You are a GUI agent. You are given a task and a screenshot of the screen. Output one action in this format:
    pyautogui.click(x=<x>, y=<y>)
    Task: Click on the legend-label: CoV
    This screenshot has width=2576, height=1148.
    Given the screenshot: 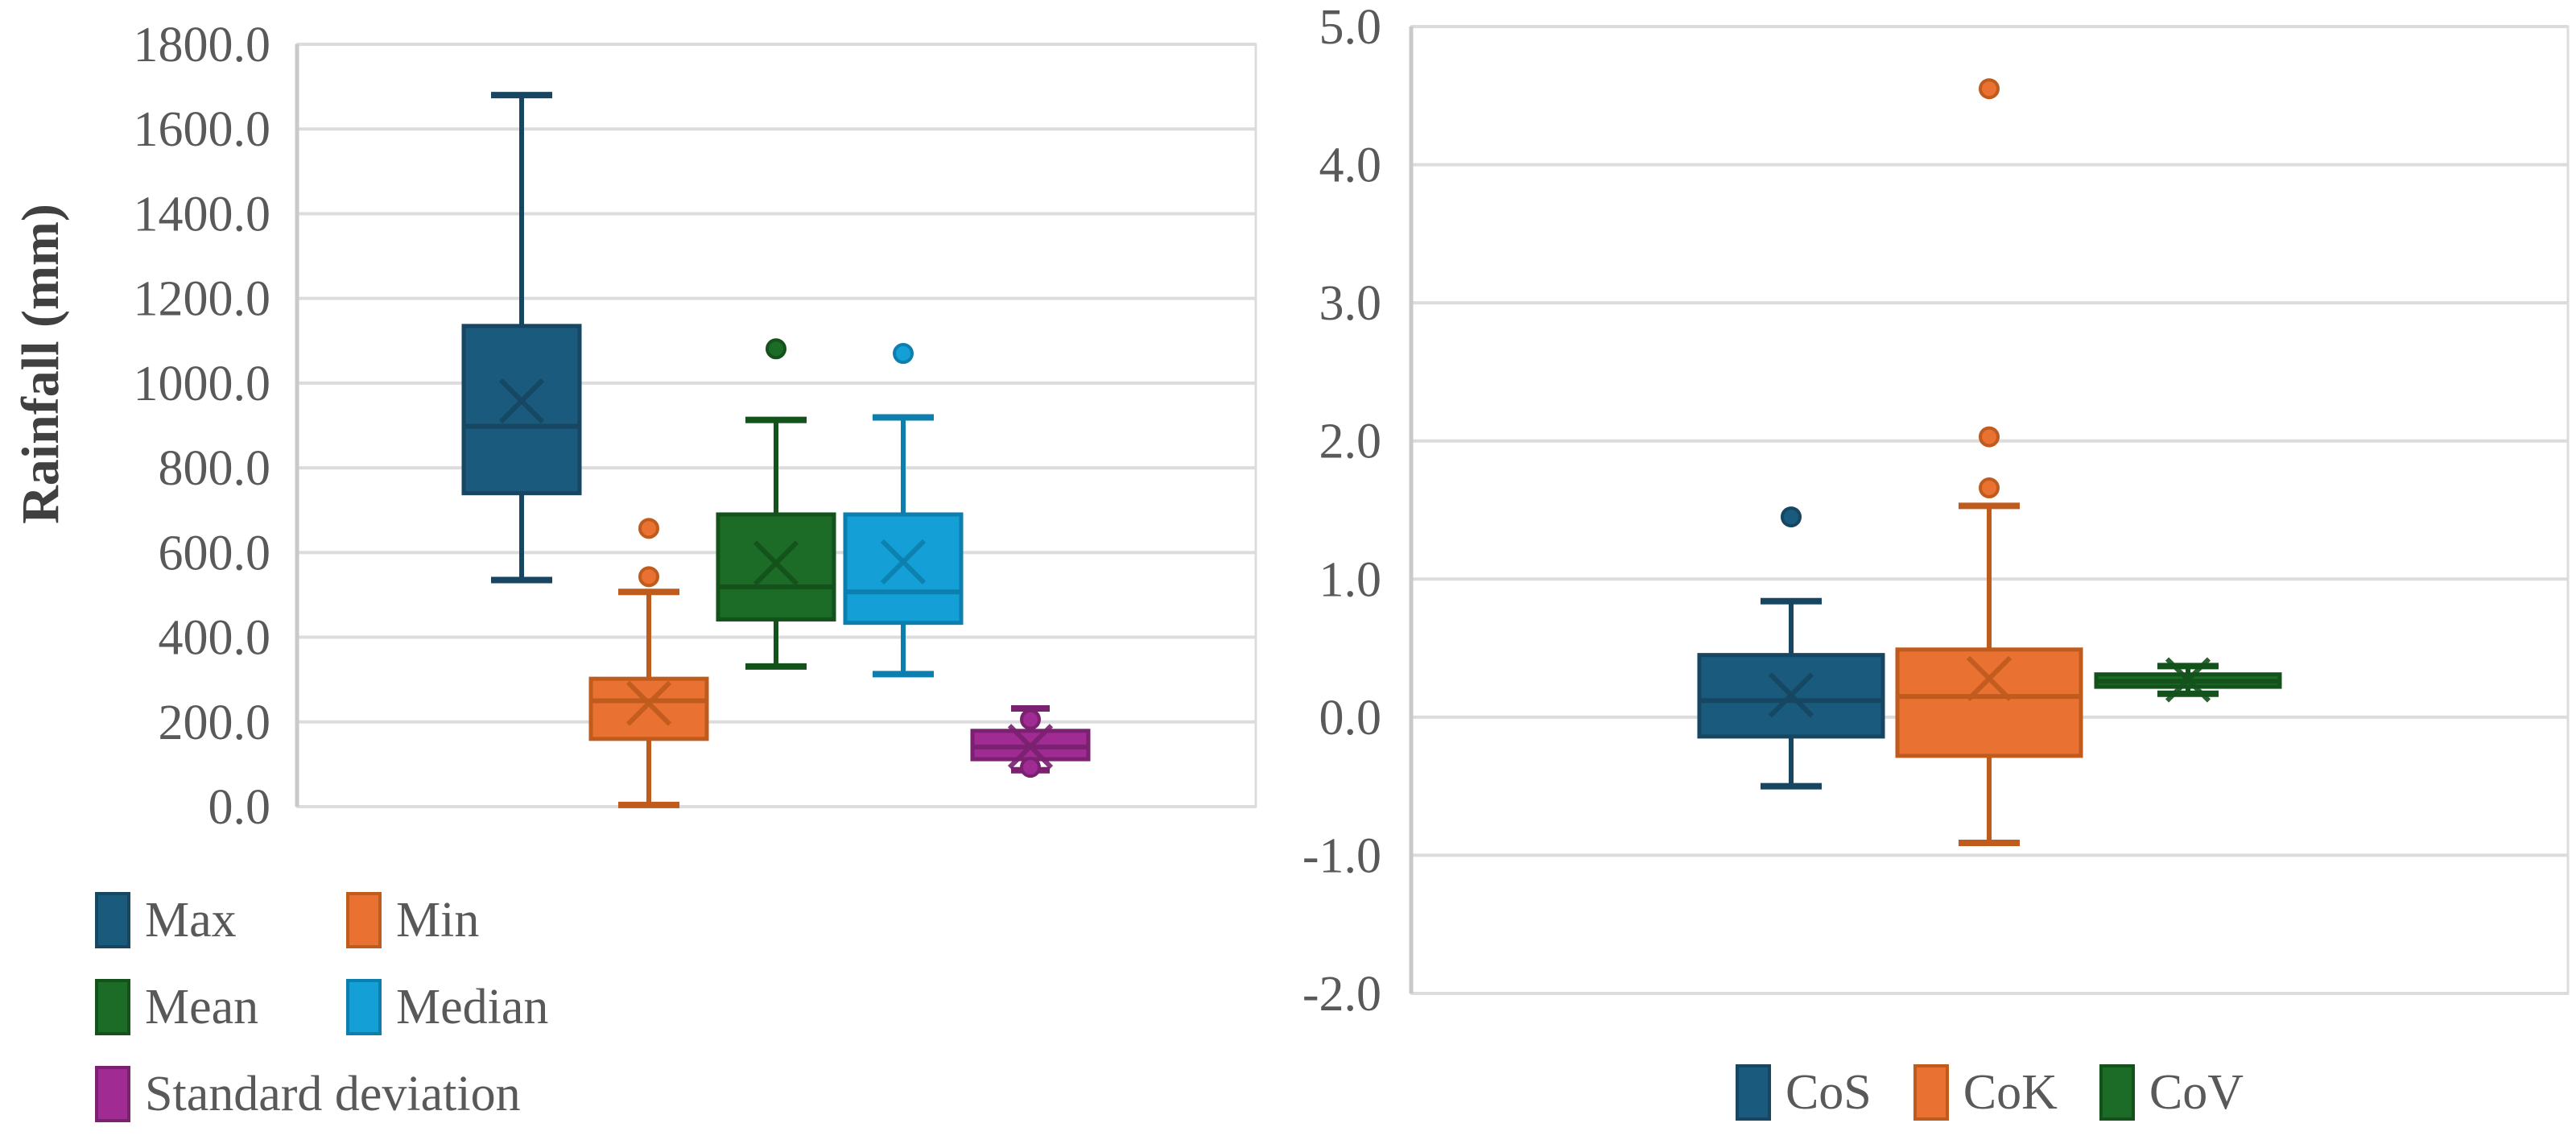 What is the action you would take?
    pyautogui.click(x=2196, y=1092)
    